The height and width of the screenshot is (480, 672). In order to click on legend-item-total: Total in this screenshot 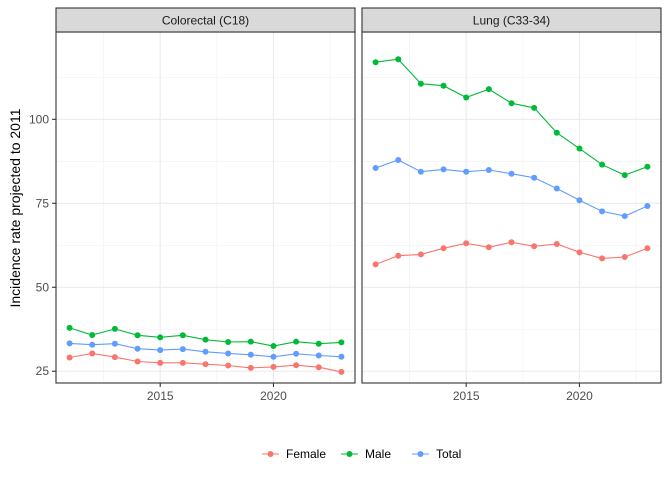, I will do `click(436, 454)`.